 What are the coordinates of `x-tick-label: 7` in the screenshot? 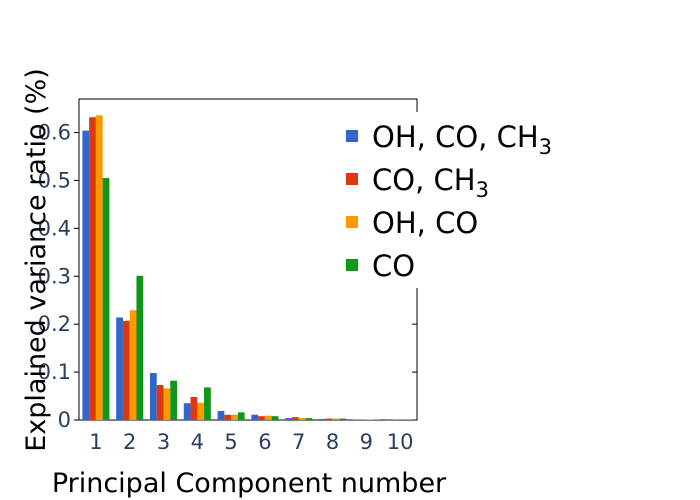 It's located at (298, 442).